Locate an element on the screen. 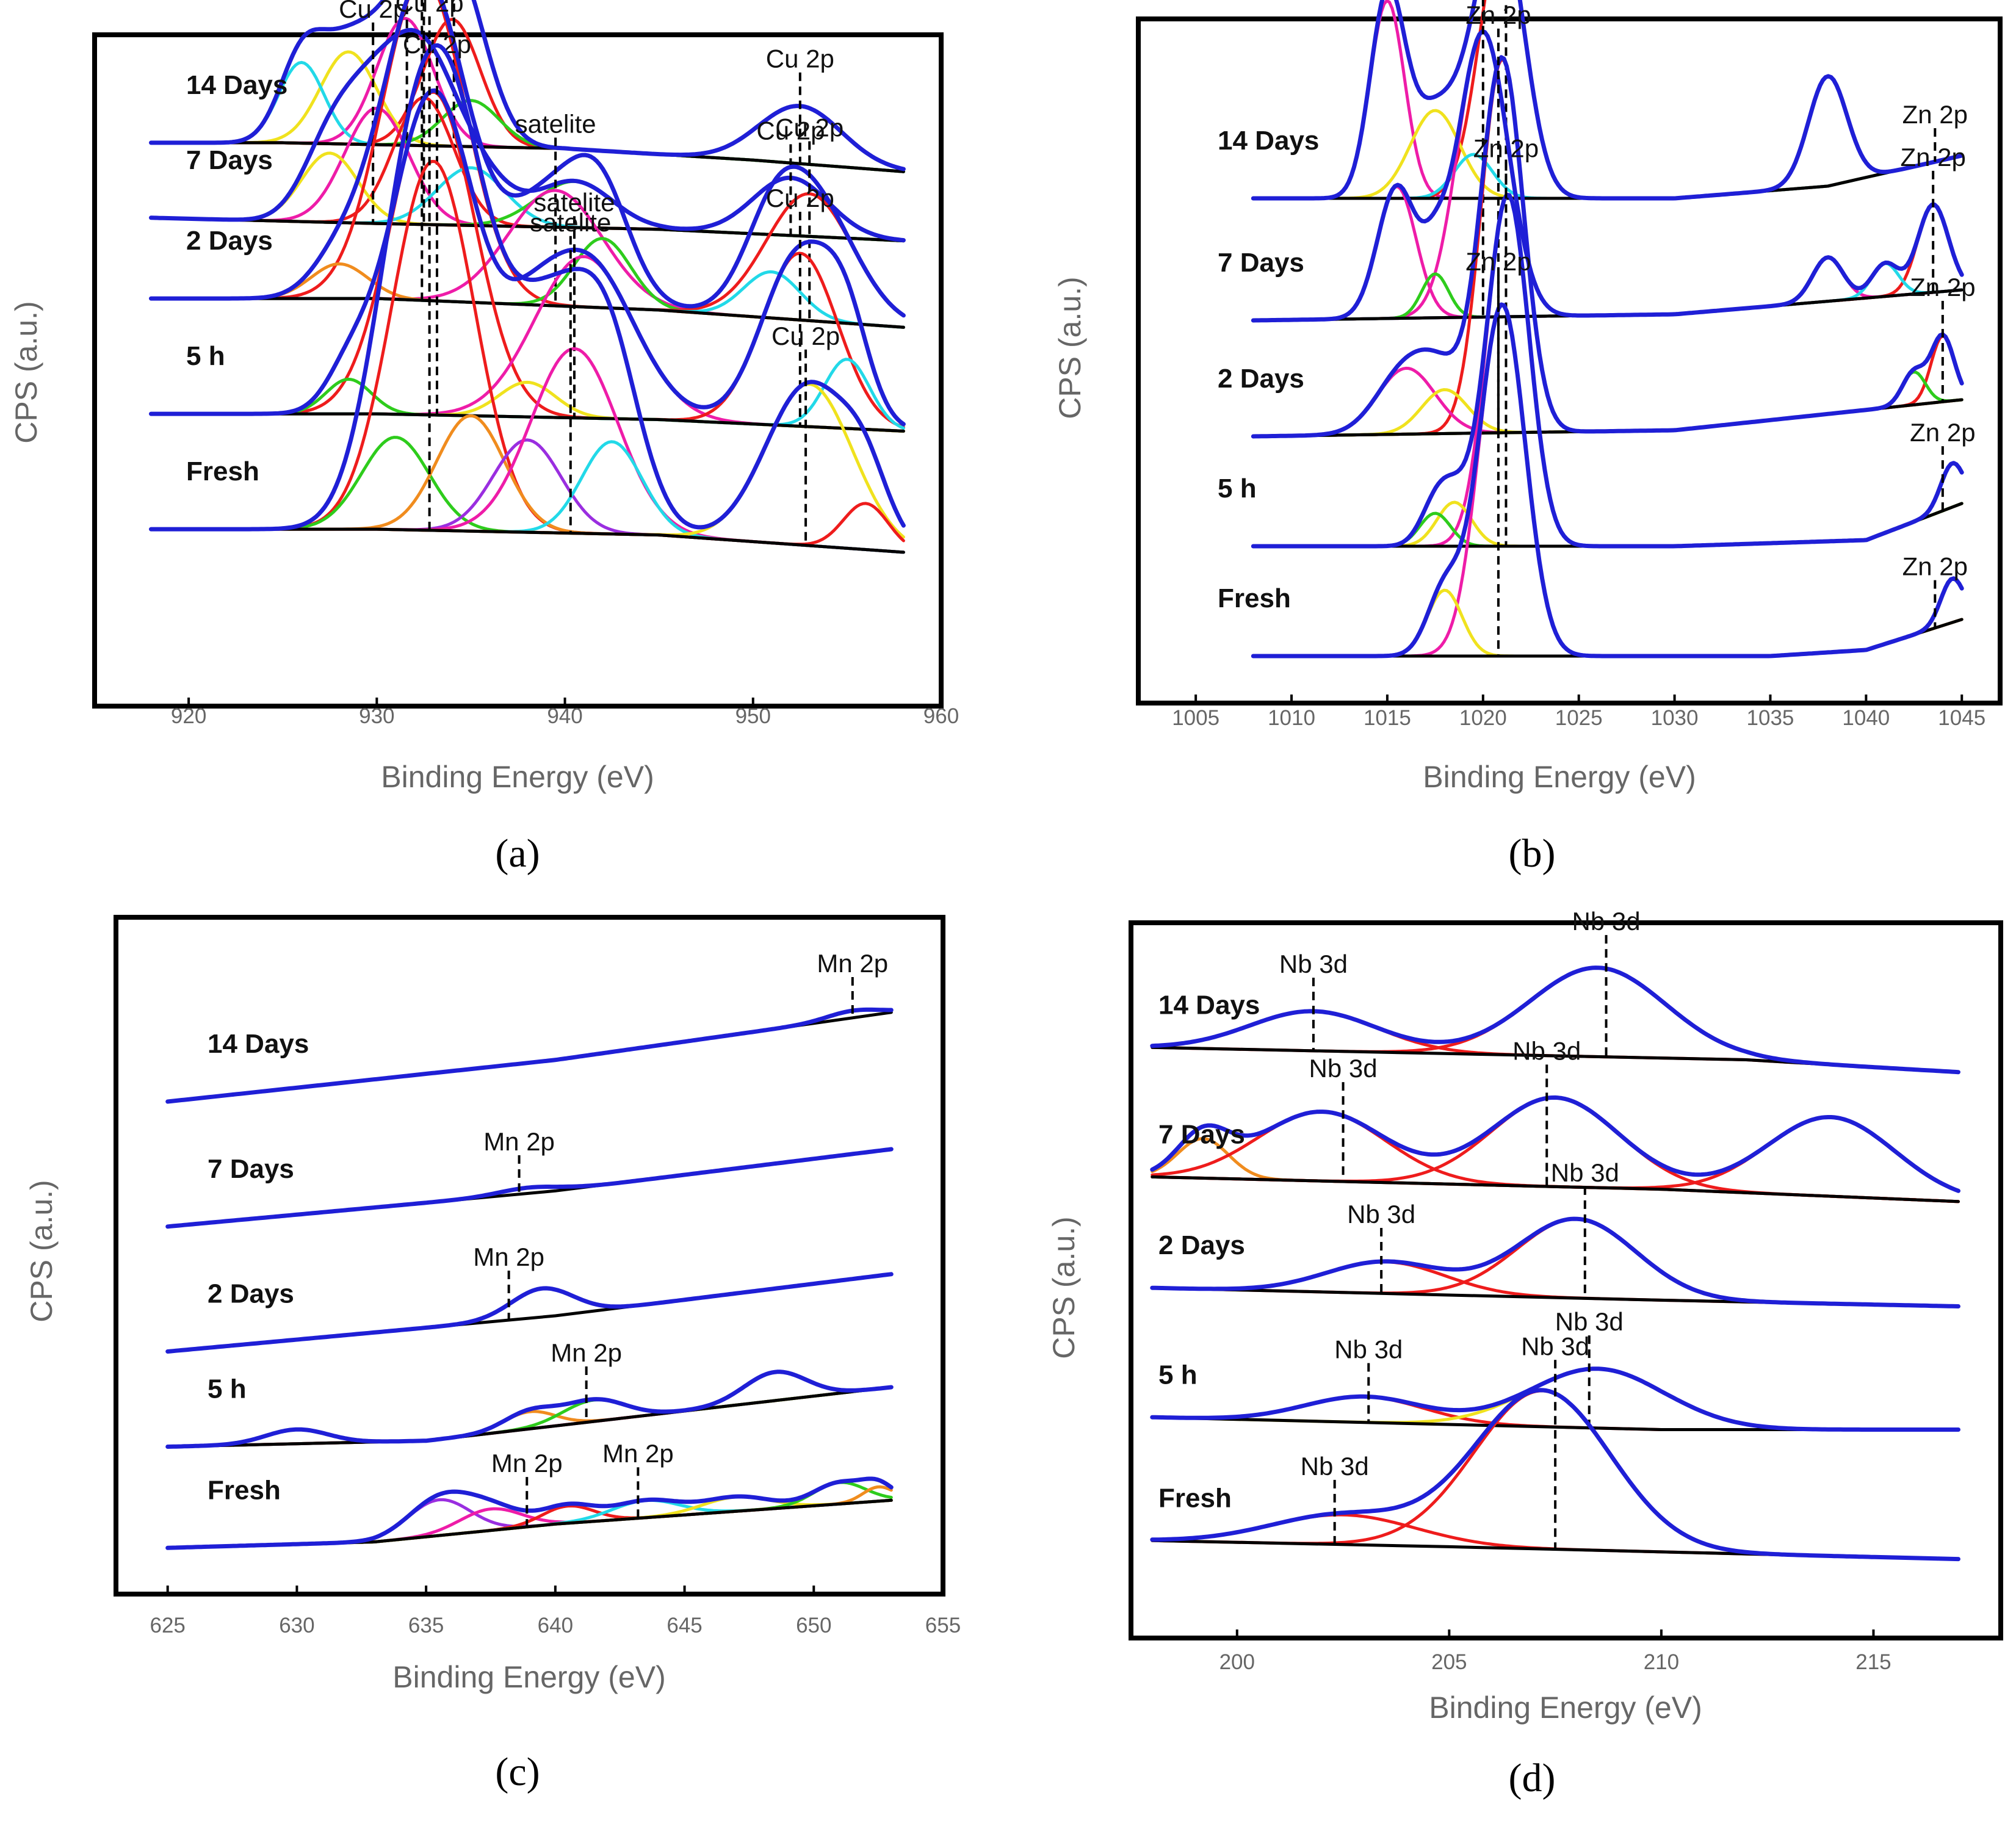 This screenshot has height=1826, width=2016. panel-b-spectrum-4-marker-label-0: Zn 2p is located at coordinates (1498, 261).